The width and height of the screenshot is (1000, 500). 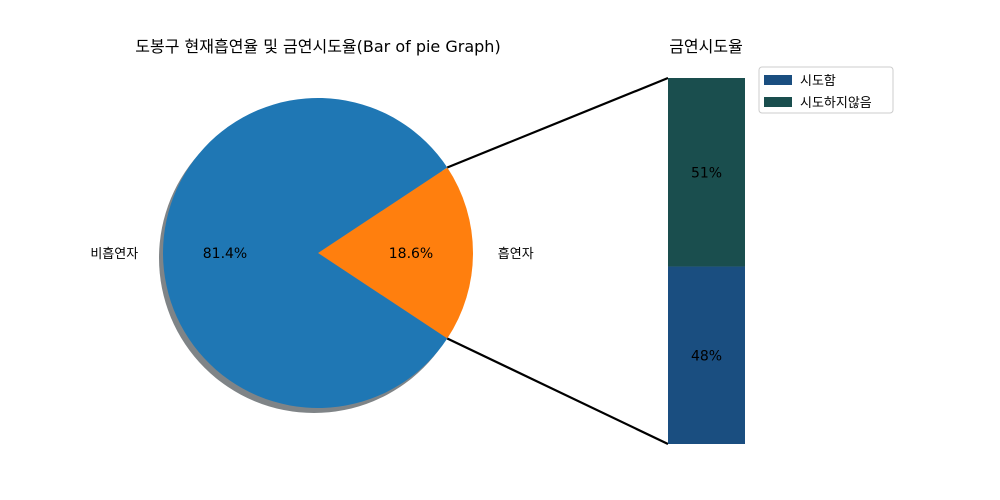 What do you see at coordinates (317, 46) in the screenshot?
I see `pie-title: 도봉구 현재흡연율 및 금연시도율(Bar of pie Graph)` at bounding box center [317, 46].